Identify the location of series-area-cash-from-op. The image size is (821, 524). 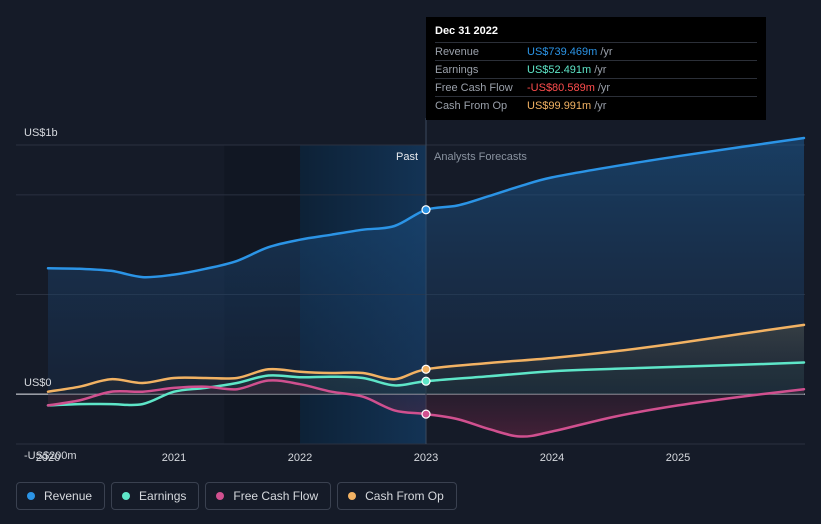
(426, 359).